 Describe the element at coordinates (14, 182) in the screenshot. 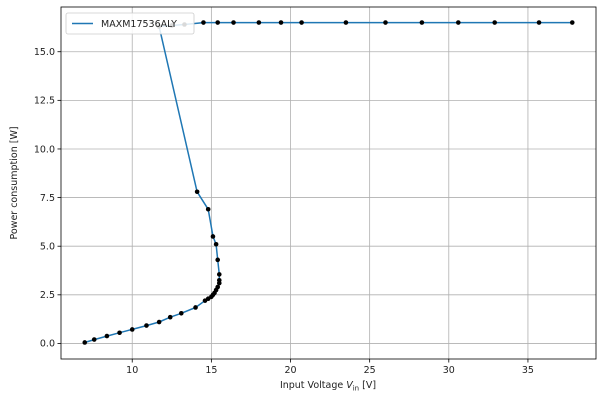

I see `y-axis-label: Power consumption [W]` at that location.